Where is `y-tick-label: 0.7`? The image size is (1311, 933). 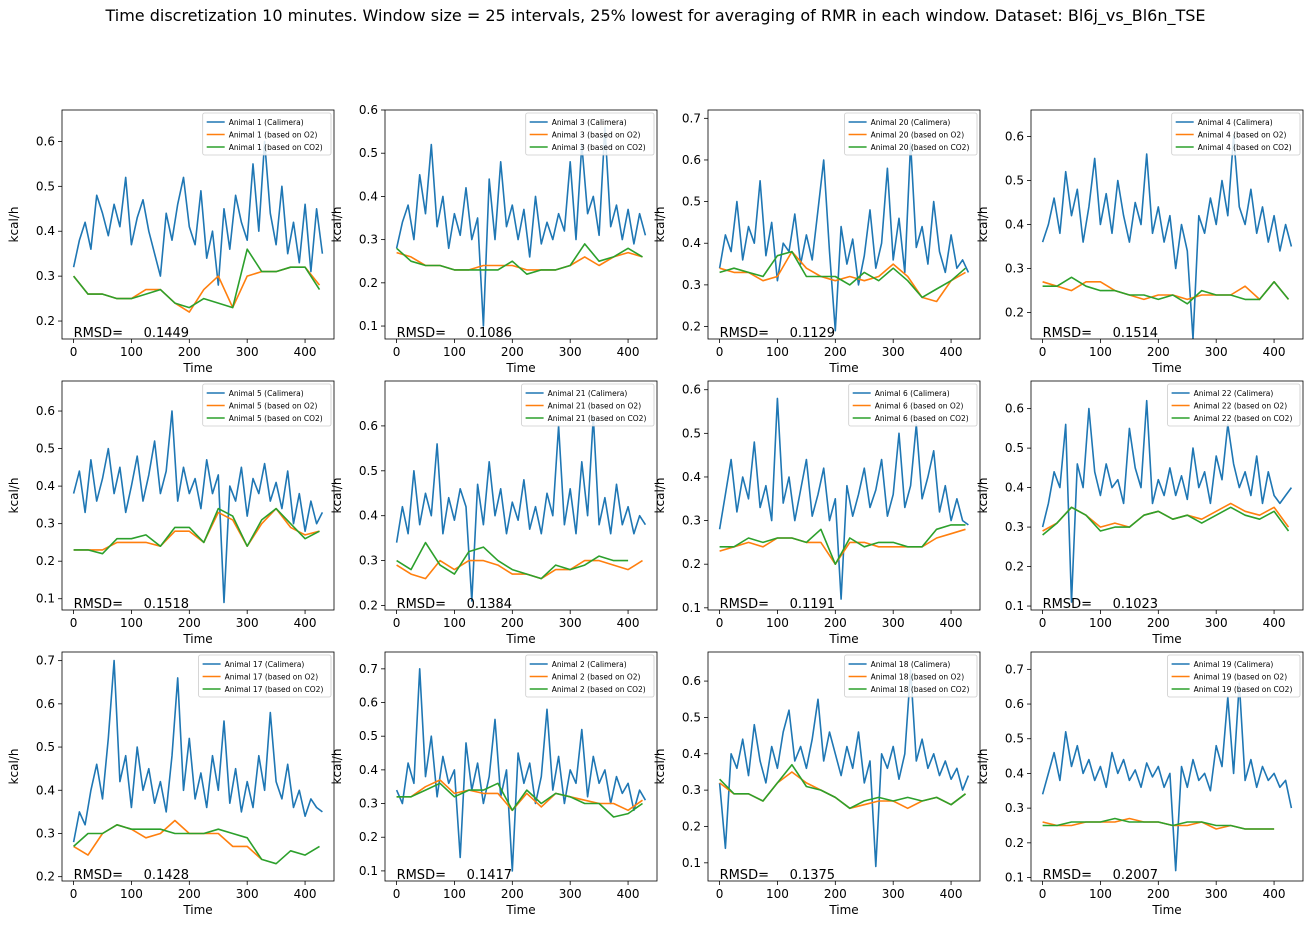
y-tick-label: 0.7 is located at coordinates (1014, 669).